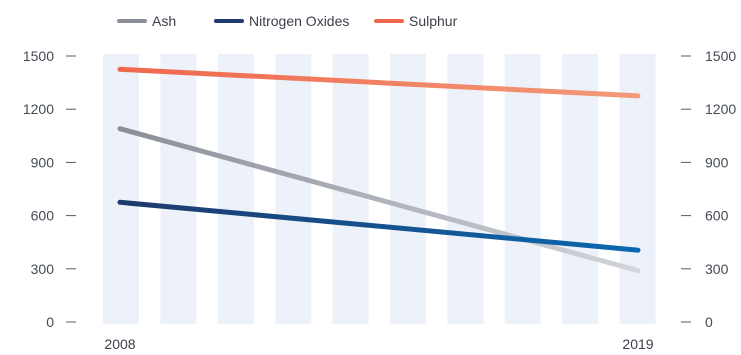 The height and width of the screenshot is (355, 741). I want to click on legend: Ash Nitrogen Oxides Sulphur, so click(287, 21).